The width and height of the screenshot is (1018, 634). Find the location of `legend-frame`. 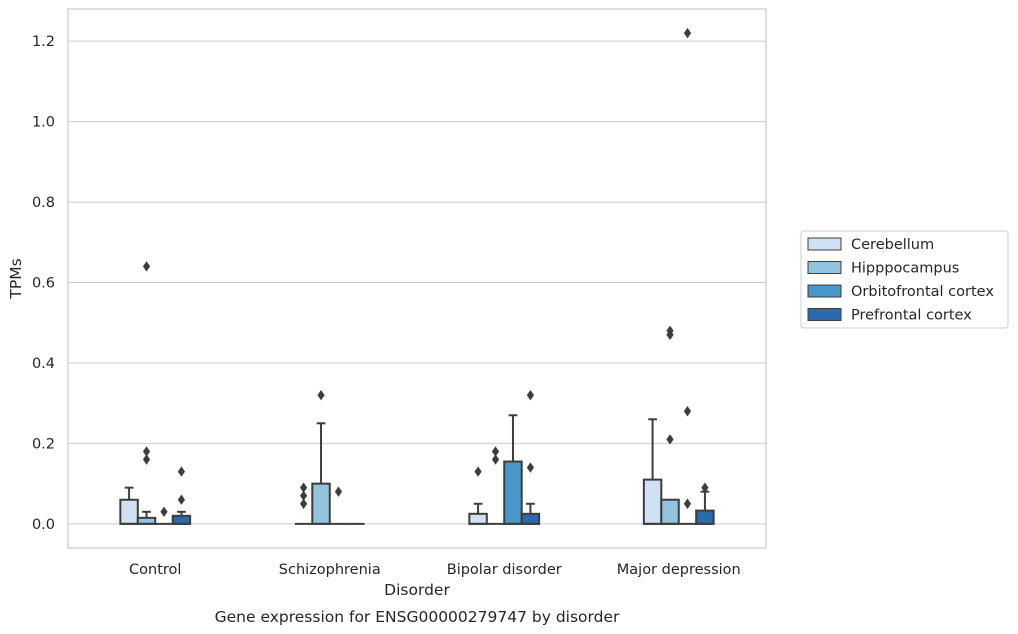

legend-frame is located at coordinates (904, 279).